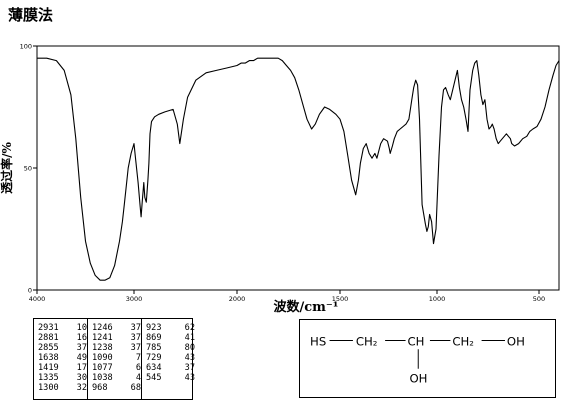 The width and height of the screenshot is (570, 411). I want to click on ch2-group-1: CH₂, so click(367, 341).